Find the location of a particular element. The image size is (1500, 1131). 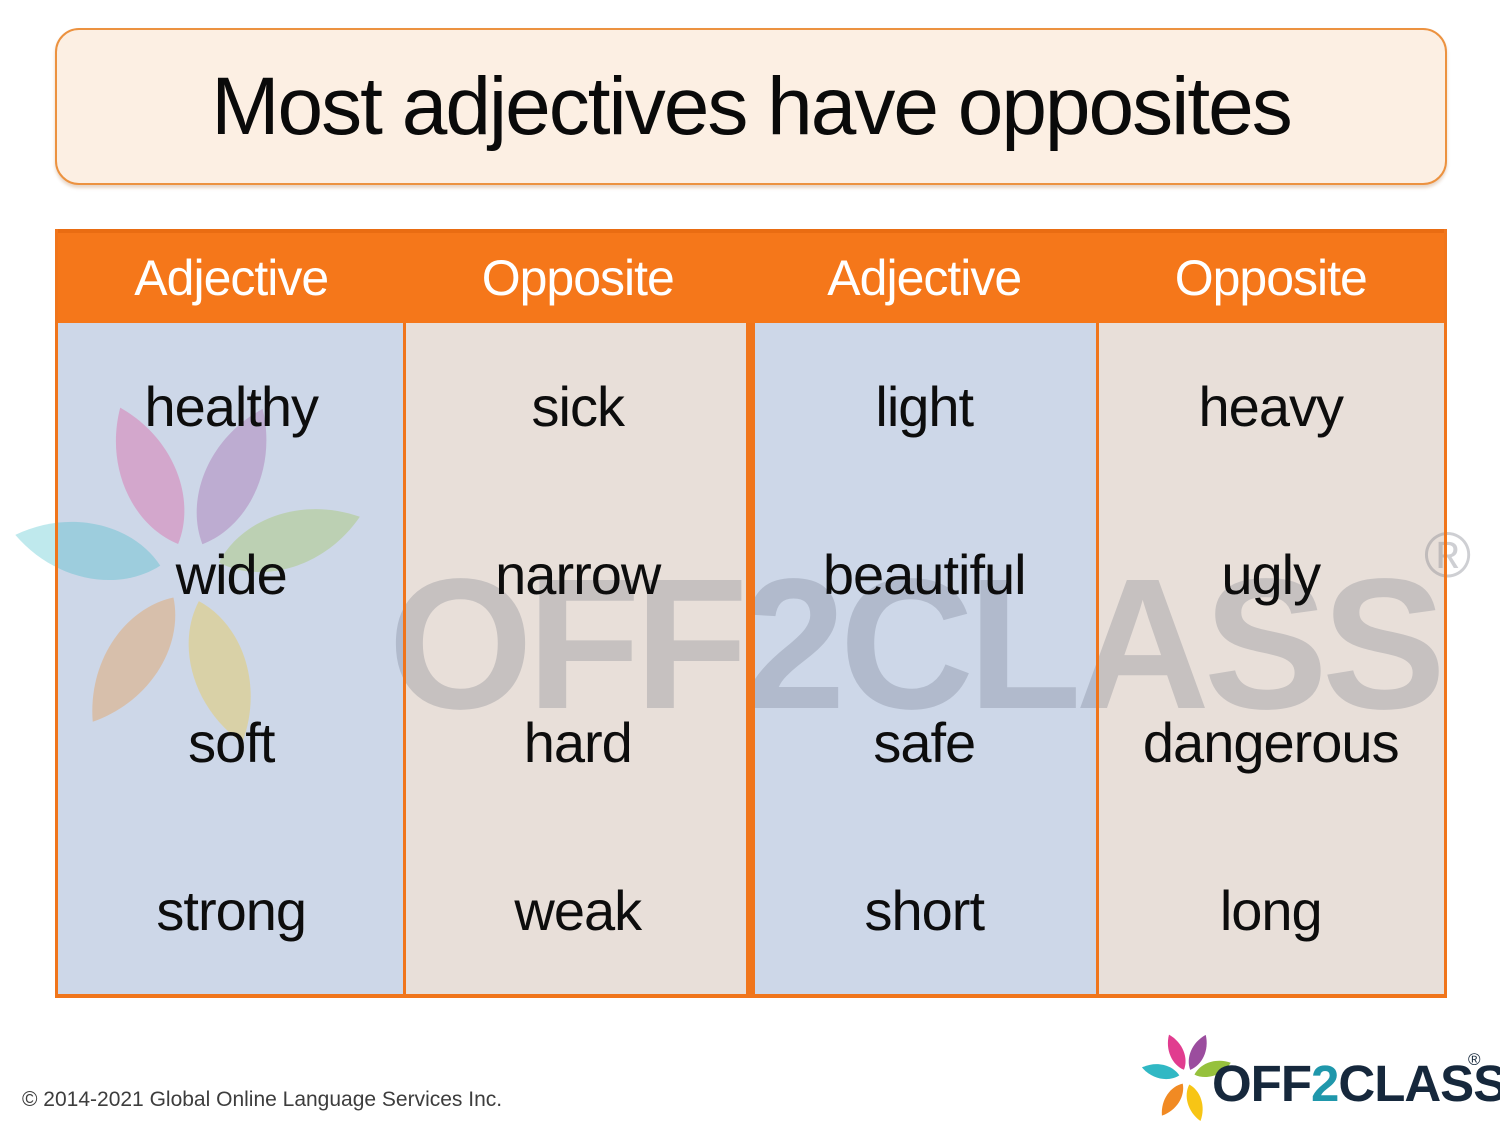

column-divider-center is located at coordinates (750, 658).